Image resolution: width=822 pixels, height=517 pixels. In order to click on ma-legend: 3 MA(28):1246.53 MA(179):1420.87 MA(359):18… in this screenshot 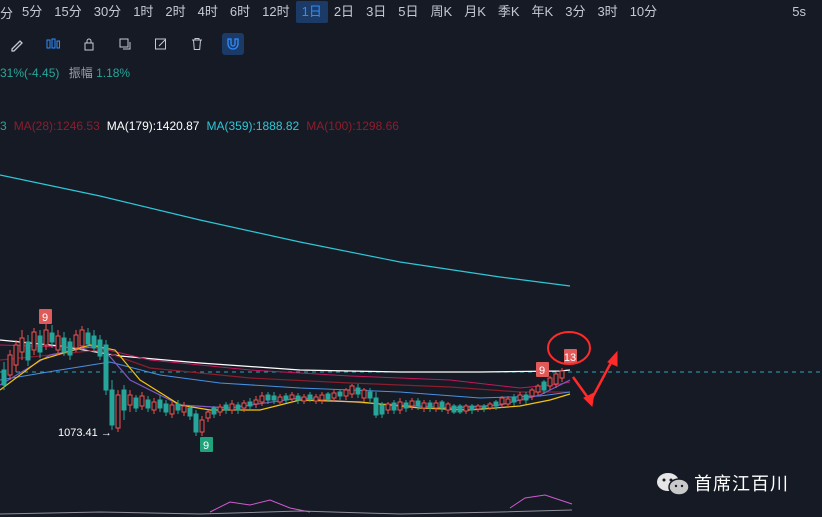, I will do `click(203, 126)`.